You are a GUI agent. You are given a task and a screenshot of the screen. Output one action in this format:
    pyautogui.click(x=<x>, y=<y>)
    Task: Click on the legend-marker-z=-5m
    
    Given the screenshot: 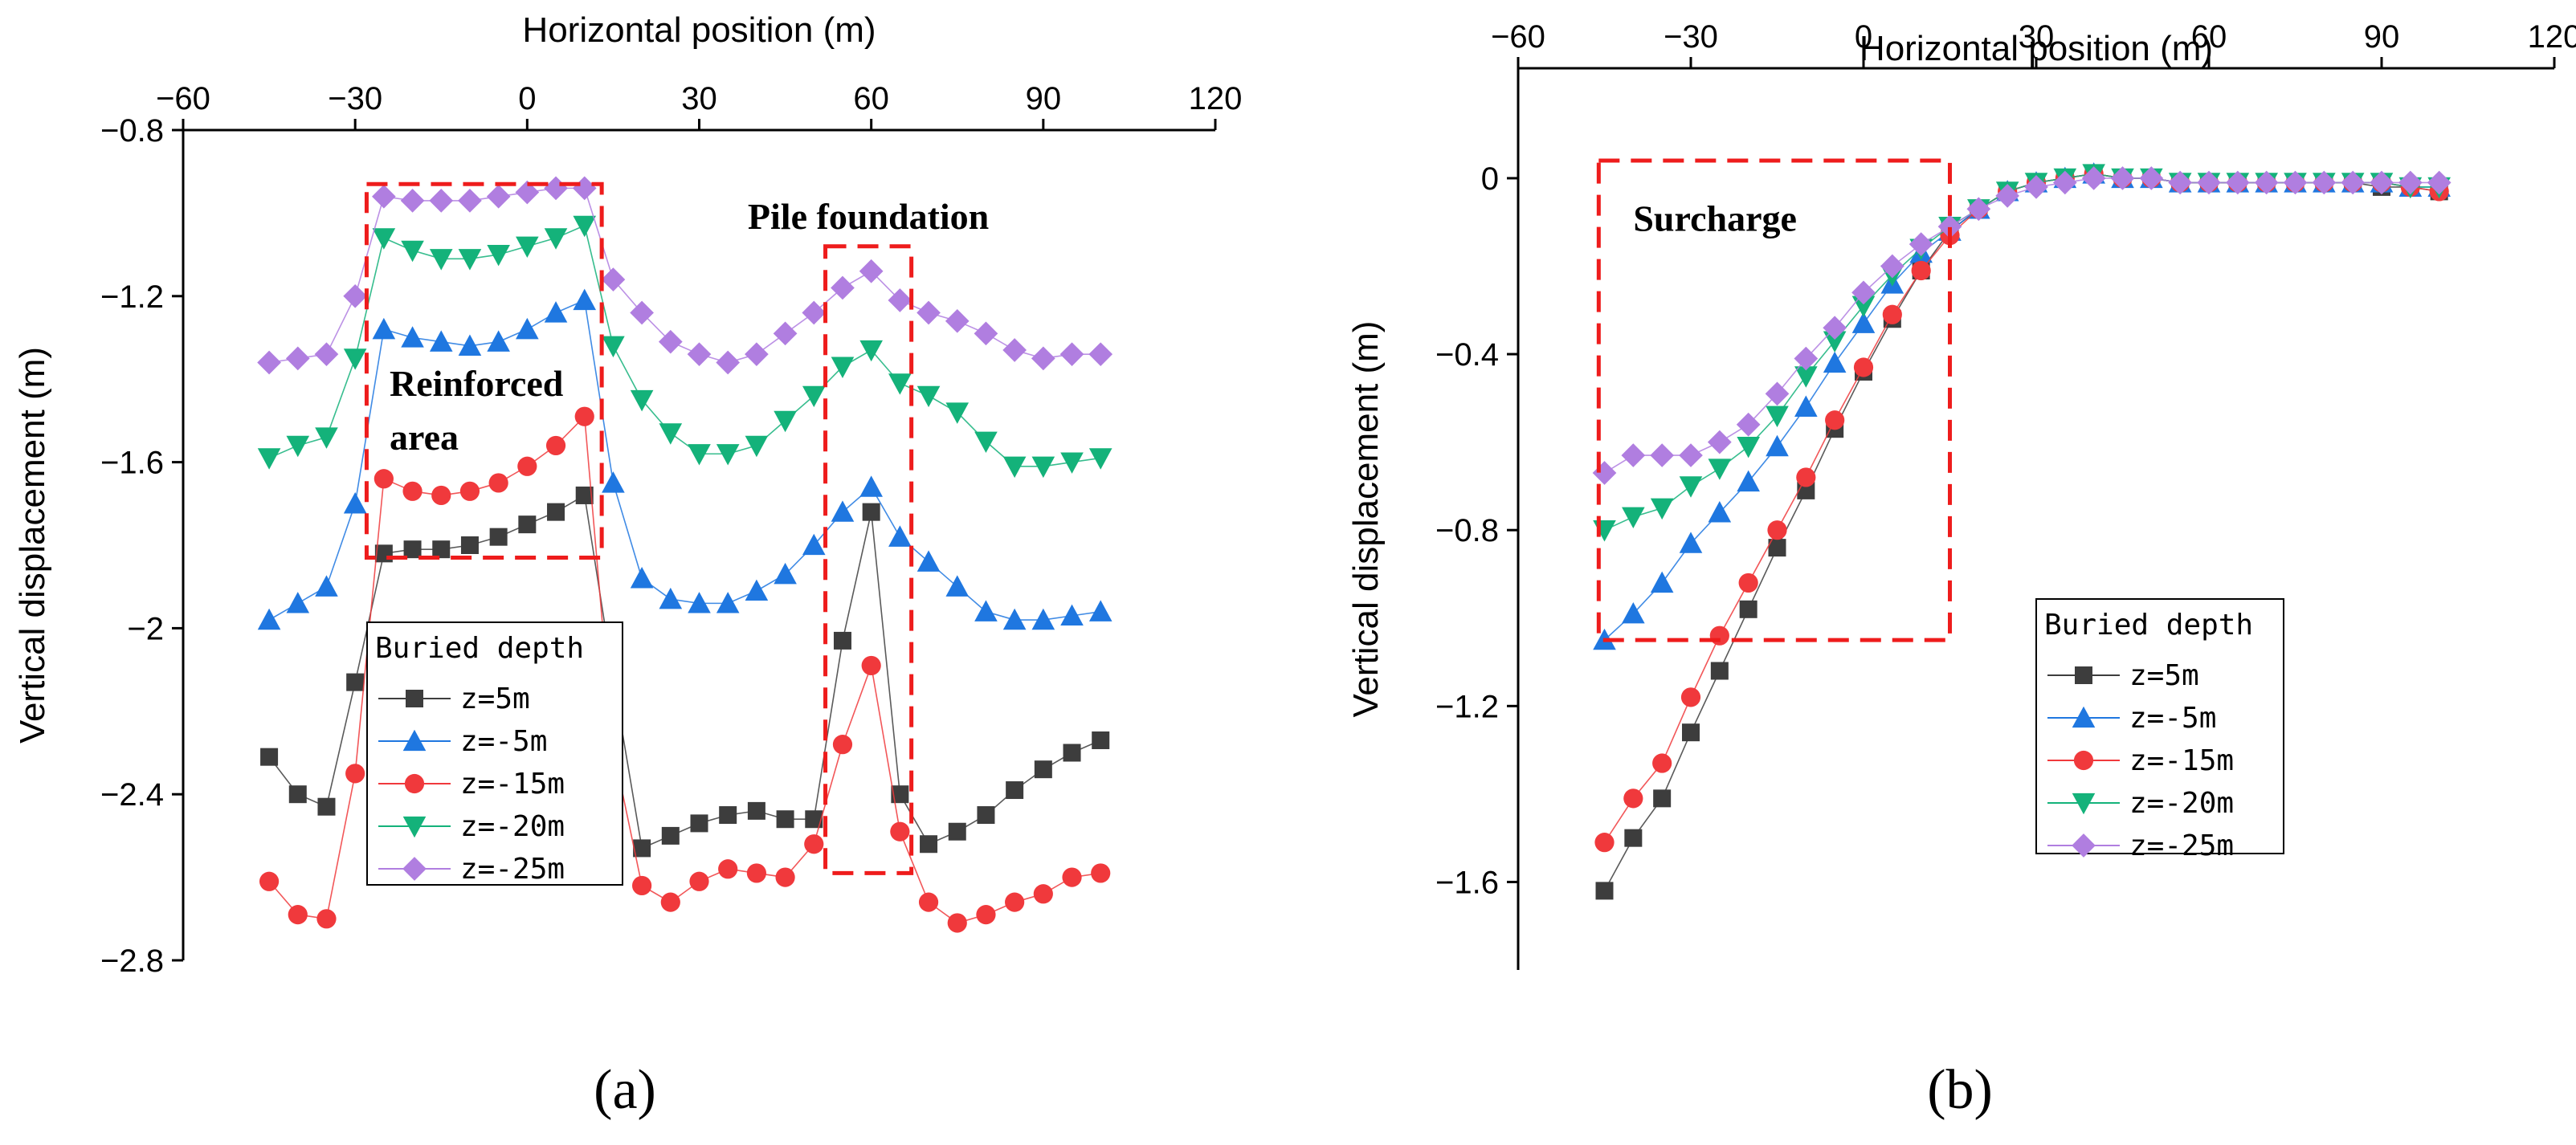 What is the action you would take?
    pyautogui.click(x=414, y=740)
    